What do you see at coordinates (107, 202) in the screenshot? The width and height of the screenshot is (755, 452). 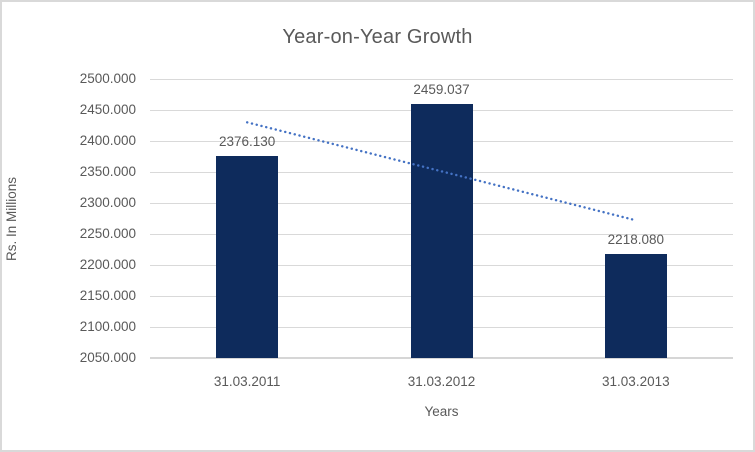 I see `y-tick-label: 2300.000` at bounding box center [107, 202].